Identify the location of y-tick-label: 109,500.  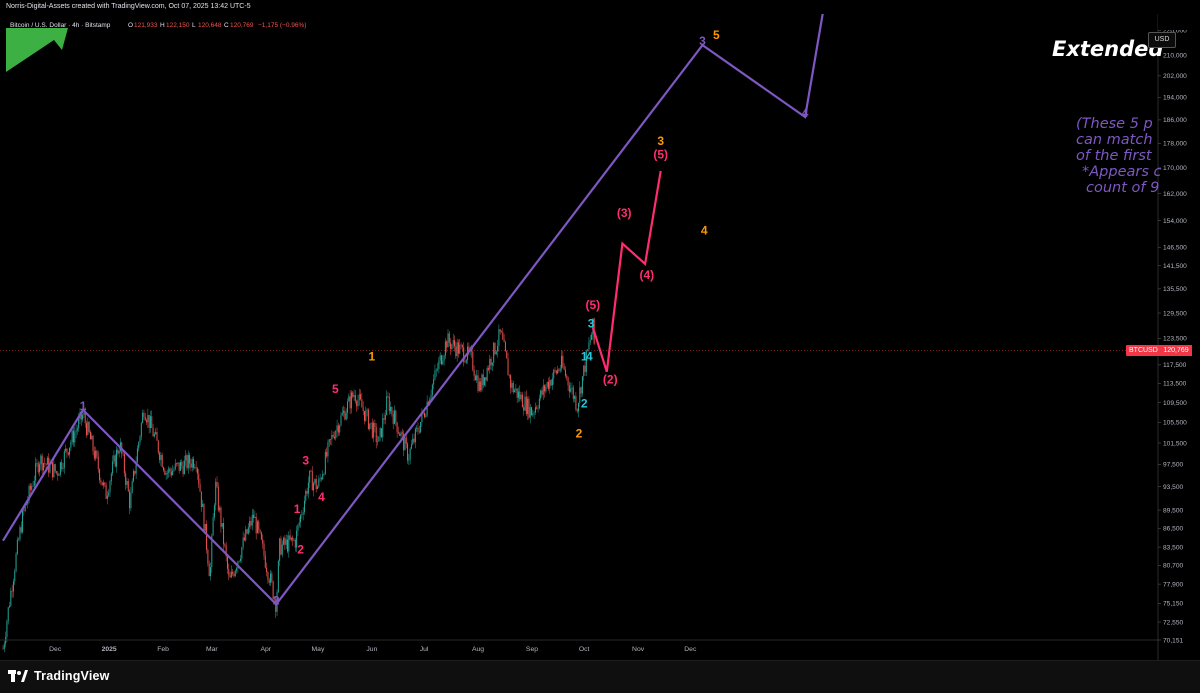
(1175, 403).